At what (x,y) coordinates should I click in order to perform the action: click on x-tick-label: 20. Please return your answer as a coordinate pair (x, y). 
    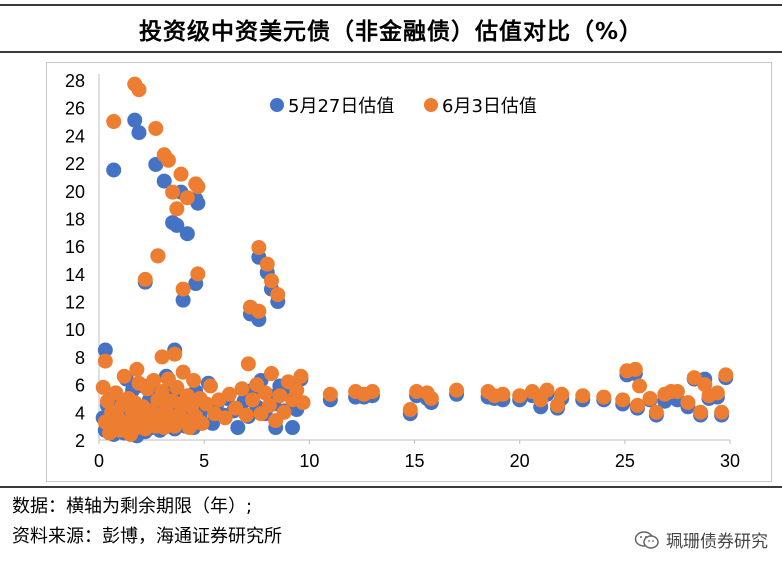
    Looking at the image, I should click on (520, 461).